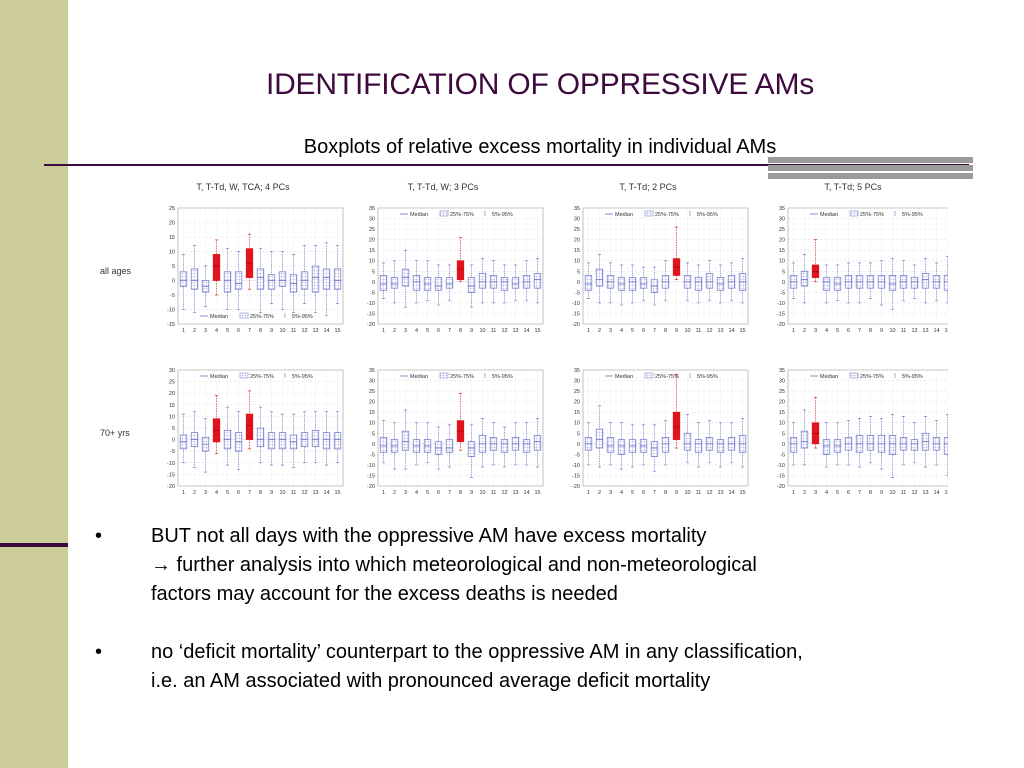 The height and width of the screenshot is (768, 1024). Describe the element at coordinates (243, 187) in the screenshot. I see `column-title: T, T-Td, W, TCA; 4 PCs` at that location.